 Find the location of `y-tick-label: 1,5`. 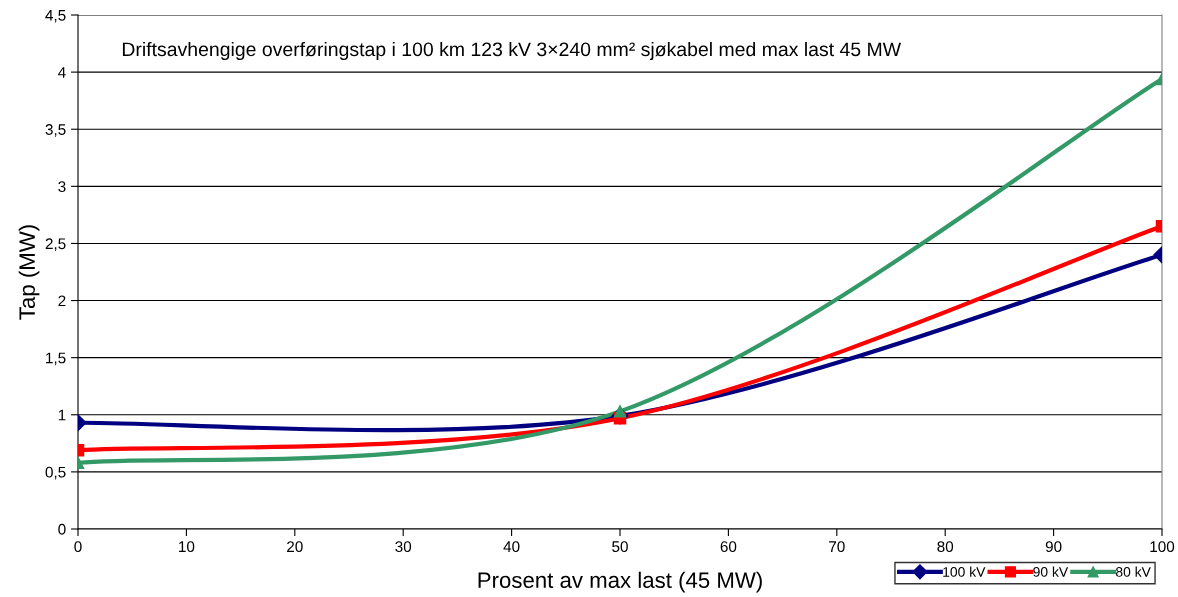

y-tick-label: 1,5 is located at coordinates (56, 359).